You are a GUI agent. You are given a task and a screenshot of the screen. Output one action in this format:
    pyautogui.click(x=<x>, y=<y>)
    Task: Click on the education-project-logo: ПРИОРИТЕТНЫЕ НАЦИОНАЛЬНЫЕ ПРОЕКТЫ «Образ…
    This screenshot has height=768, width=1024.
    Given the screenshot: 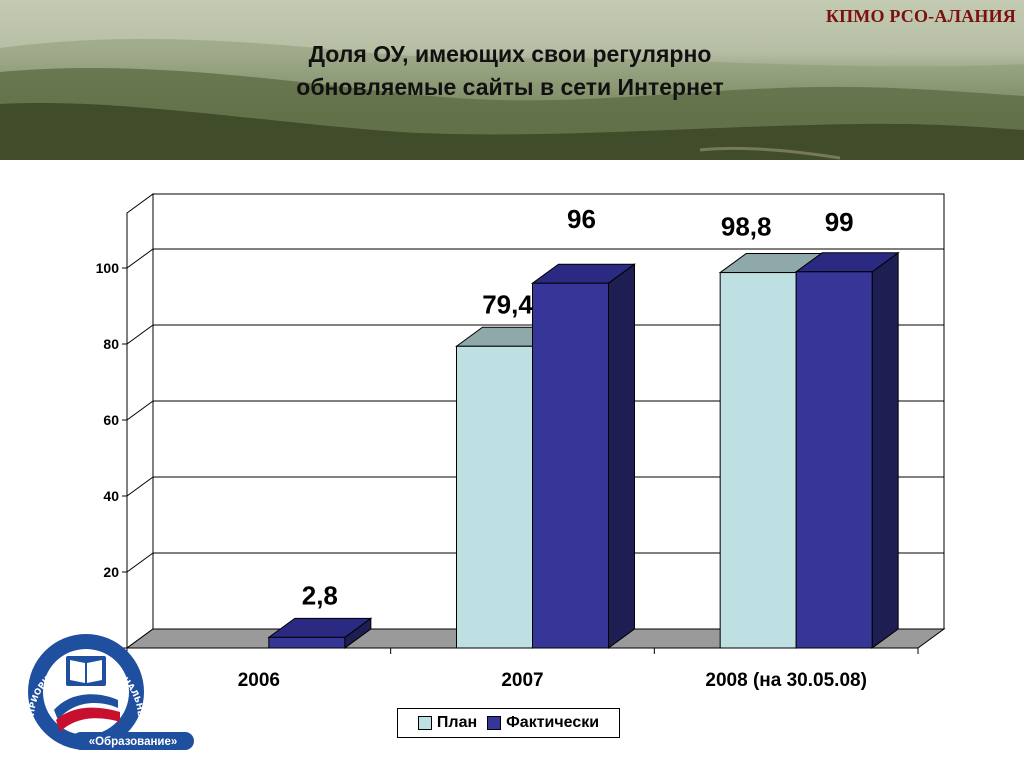 What is the action you would take?
    pyautogui.click(x=104, y=689)
    